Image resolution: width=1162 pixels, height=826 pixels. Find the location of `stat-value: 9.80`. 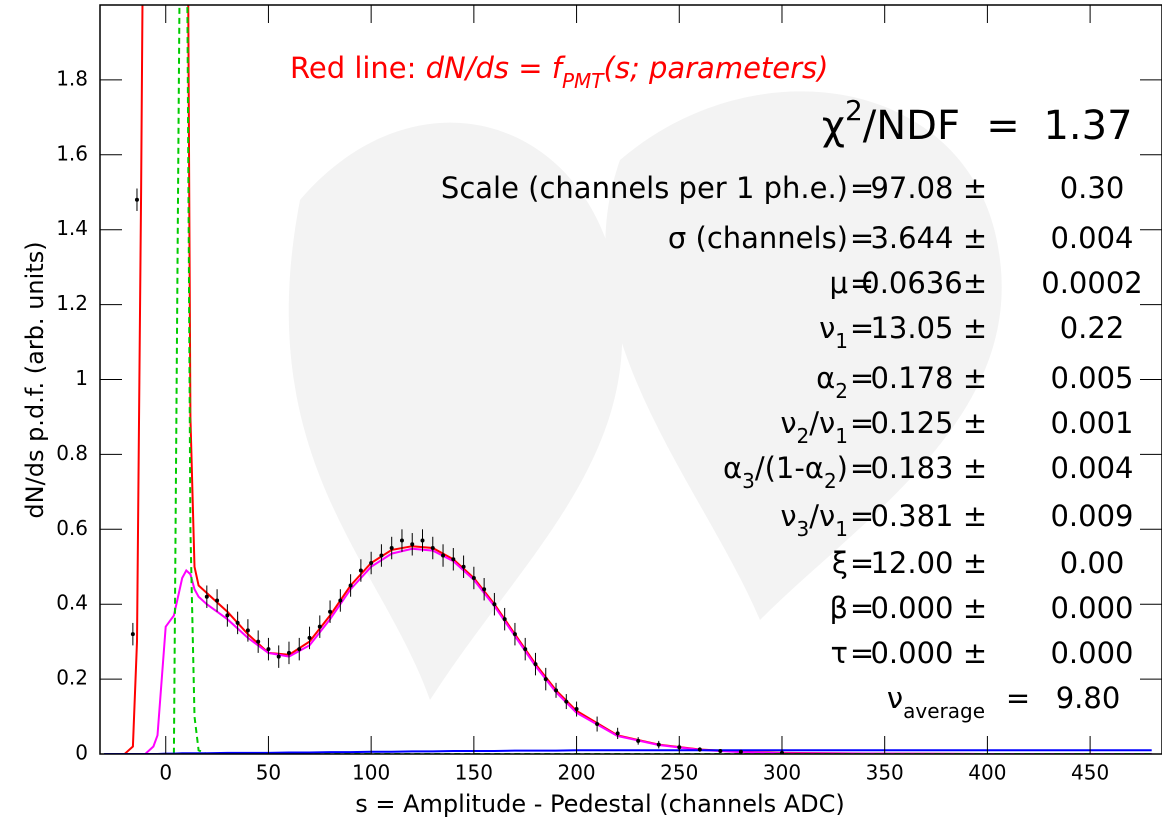

stat-value: 9.80 is located at coordinates (1088, 698).